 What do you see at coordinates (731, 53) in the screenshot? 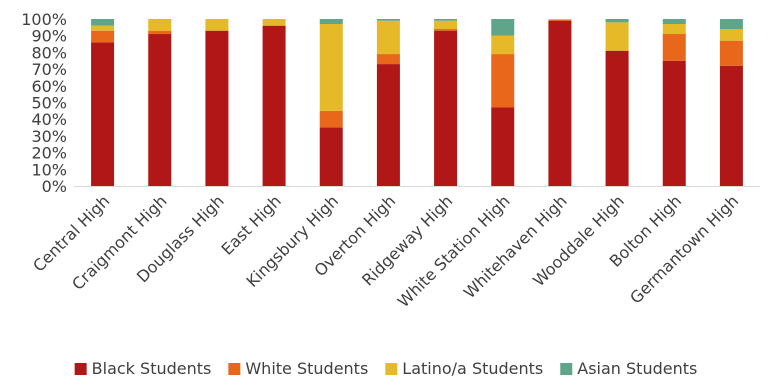
I see `bar-white-students-germantown-high` at bounding box center [731, 53].